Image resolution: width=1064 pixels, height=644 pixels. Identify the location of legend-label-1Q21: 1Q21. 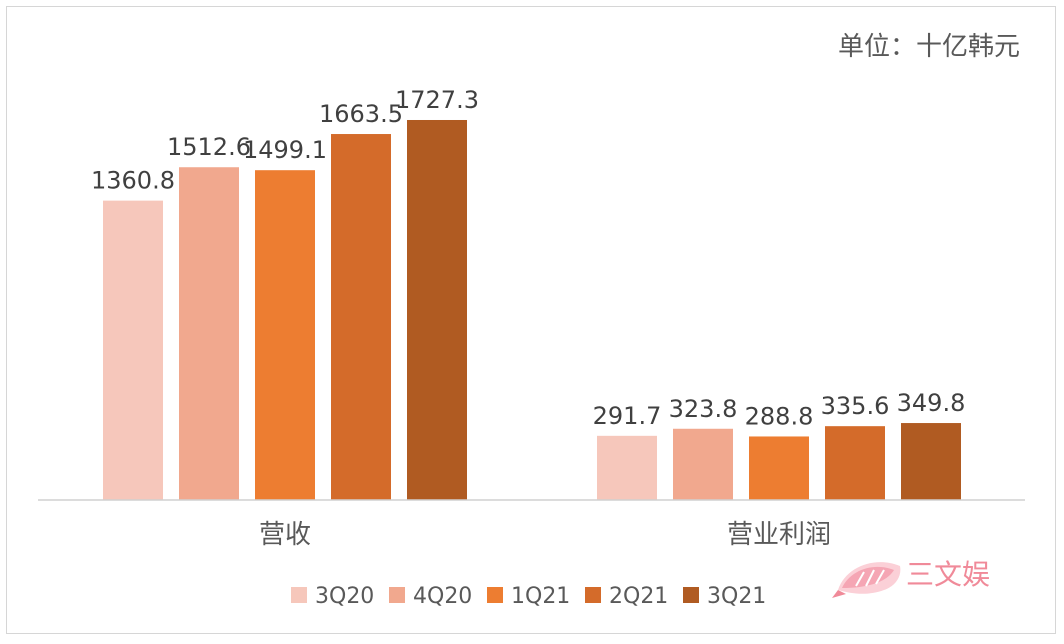
(540, 596).